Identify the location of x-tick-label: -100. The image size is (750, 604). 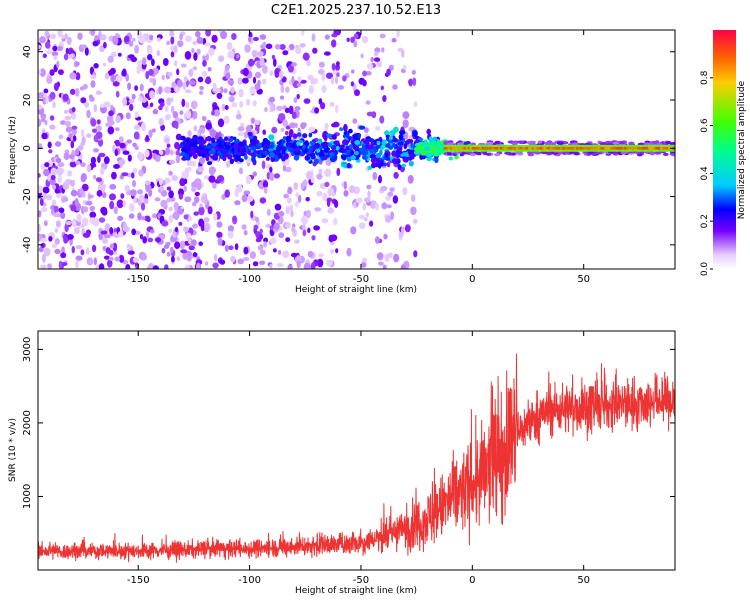
(249, 279).